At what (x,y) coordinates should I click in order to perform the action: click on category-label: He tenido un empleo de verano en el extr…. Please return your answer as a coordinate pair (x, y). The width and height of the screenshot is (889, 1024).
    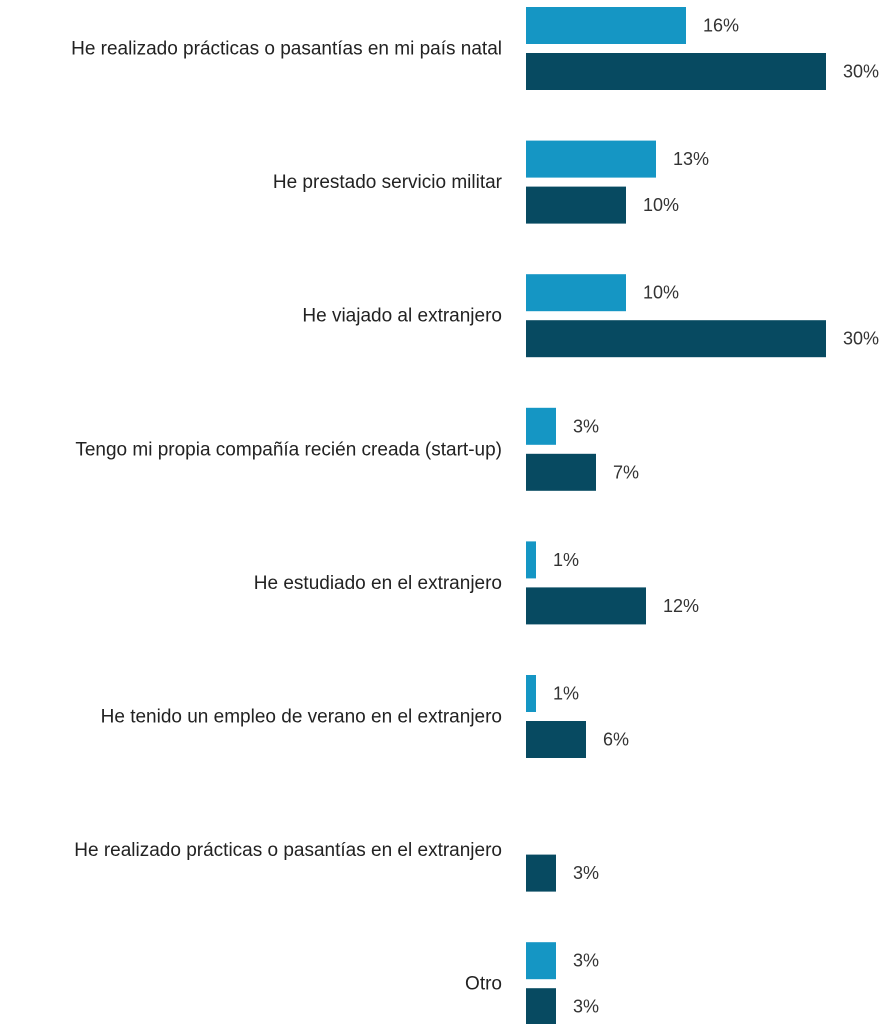
    Looking at the image, I should click on (301, 717).